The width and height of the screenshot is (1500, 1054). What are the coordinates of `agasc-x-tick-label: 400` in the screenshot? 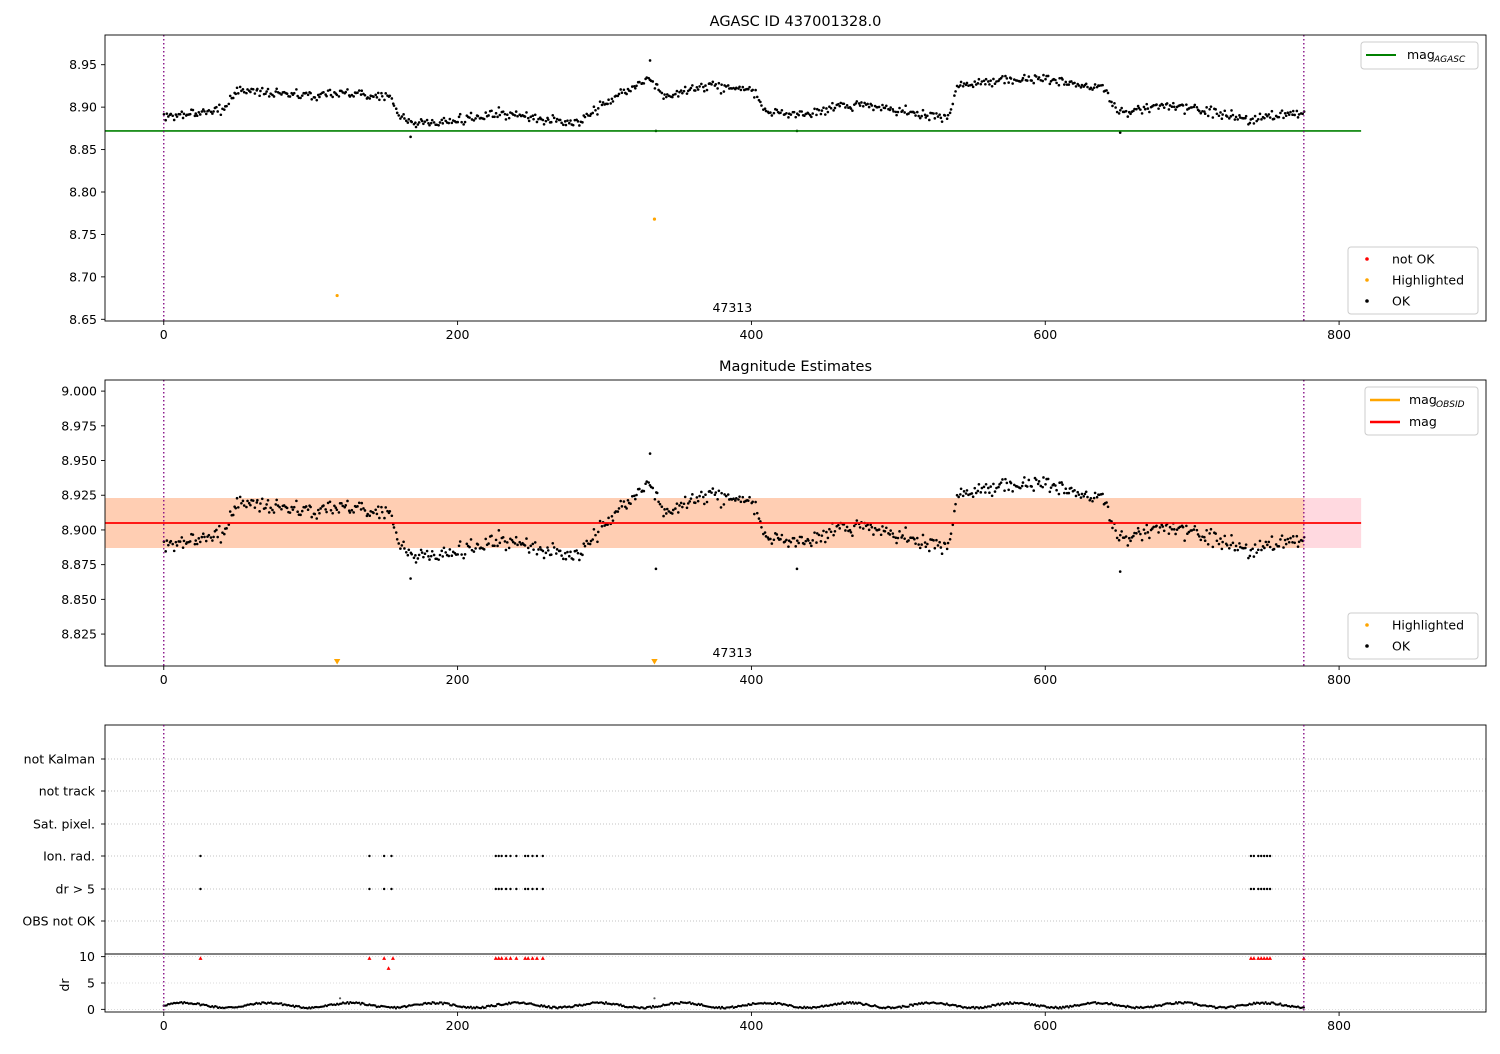 It's located at (751, 334).